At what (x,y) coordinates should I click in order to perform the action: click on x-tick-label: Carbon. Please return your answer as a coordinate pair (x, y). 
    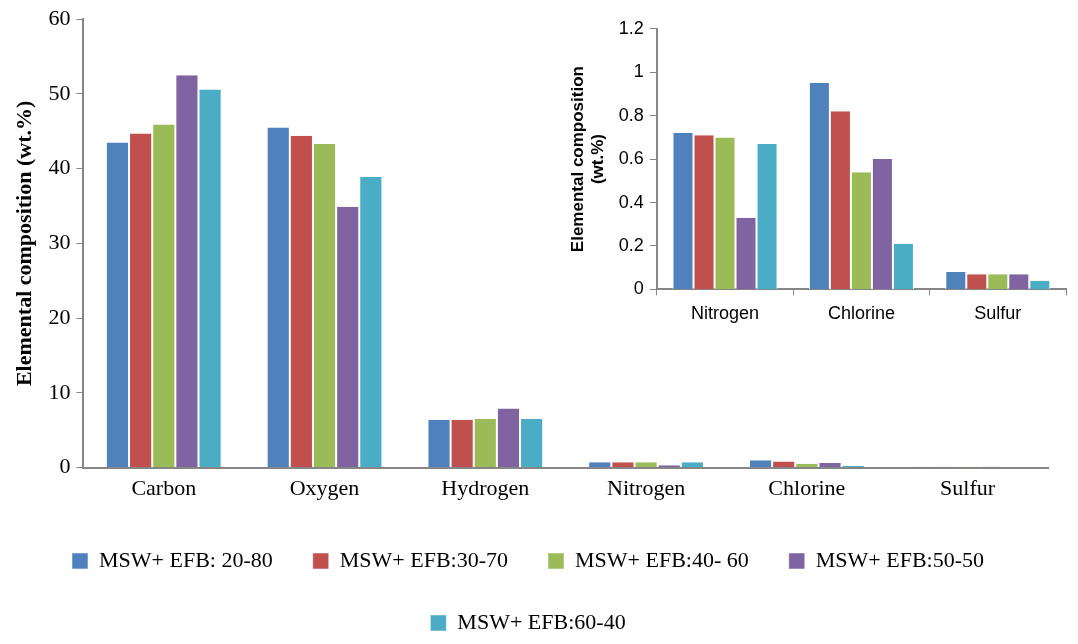
    Looking at the image, I should click on (164, 487).